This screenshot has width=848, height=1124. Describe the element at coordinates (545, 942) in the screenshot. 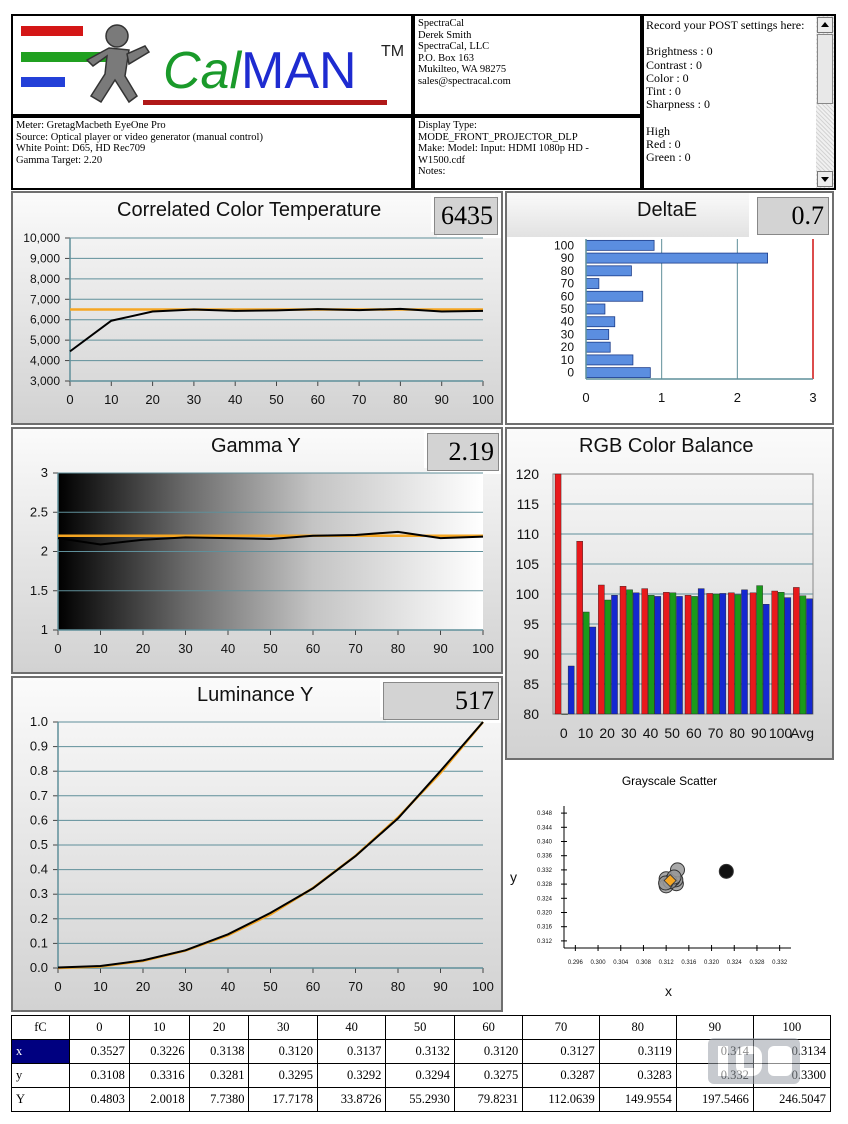

I see `y-tick-label: 0.312` at that location.